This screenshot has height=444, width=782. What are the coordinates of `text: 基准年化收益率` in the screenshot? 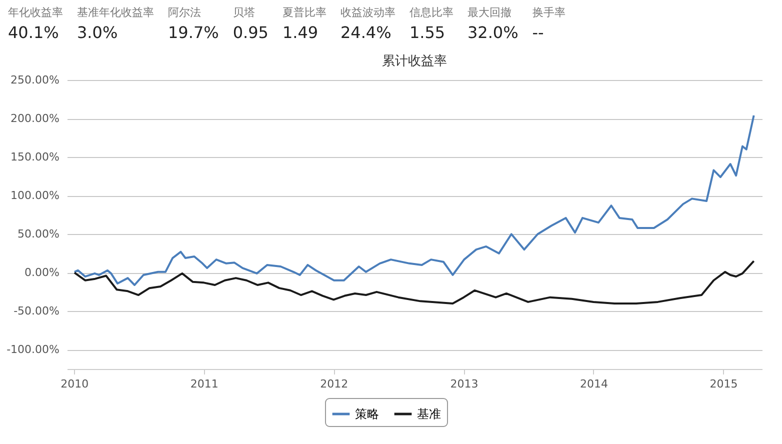 It's located at (115, 12).